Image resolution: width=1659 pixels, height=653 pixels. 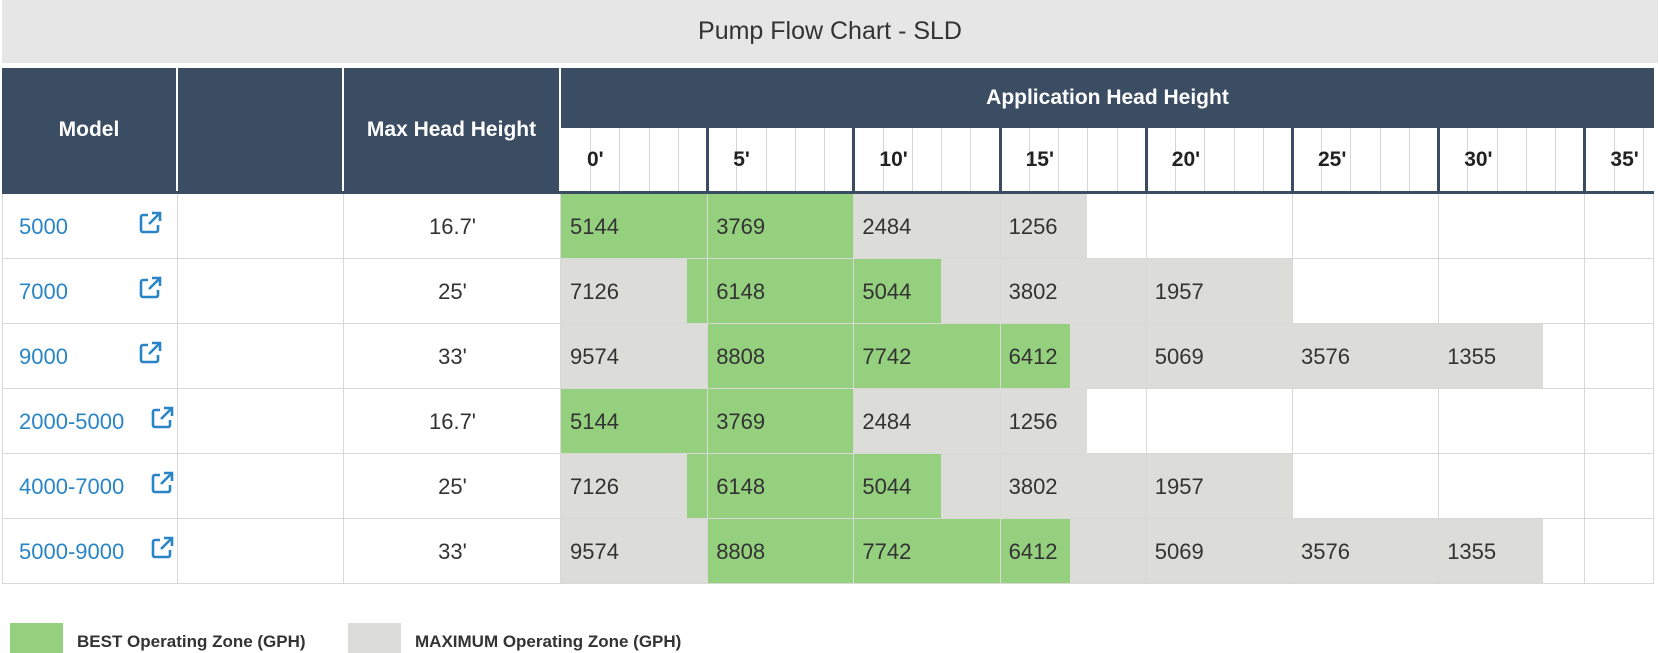 I want to click on flow-value: 3576, so click(x=1325, y=356).